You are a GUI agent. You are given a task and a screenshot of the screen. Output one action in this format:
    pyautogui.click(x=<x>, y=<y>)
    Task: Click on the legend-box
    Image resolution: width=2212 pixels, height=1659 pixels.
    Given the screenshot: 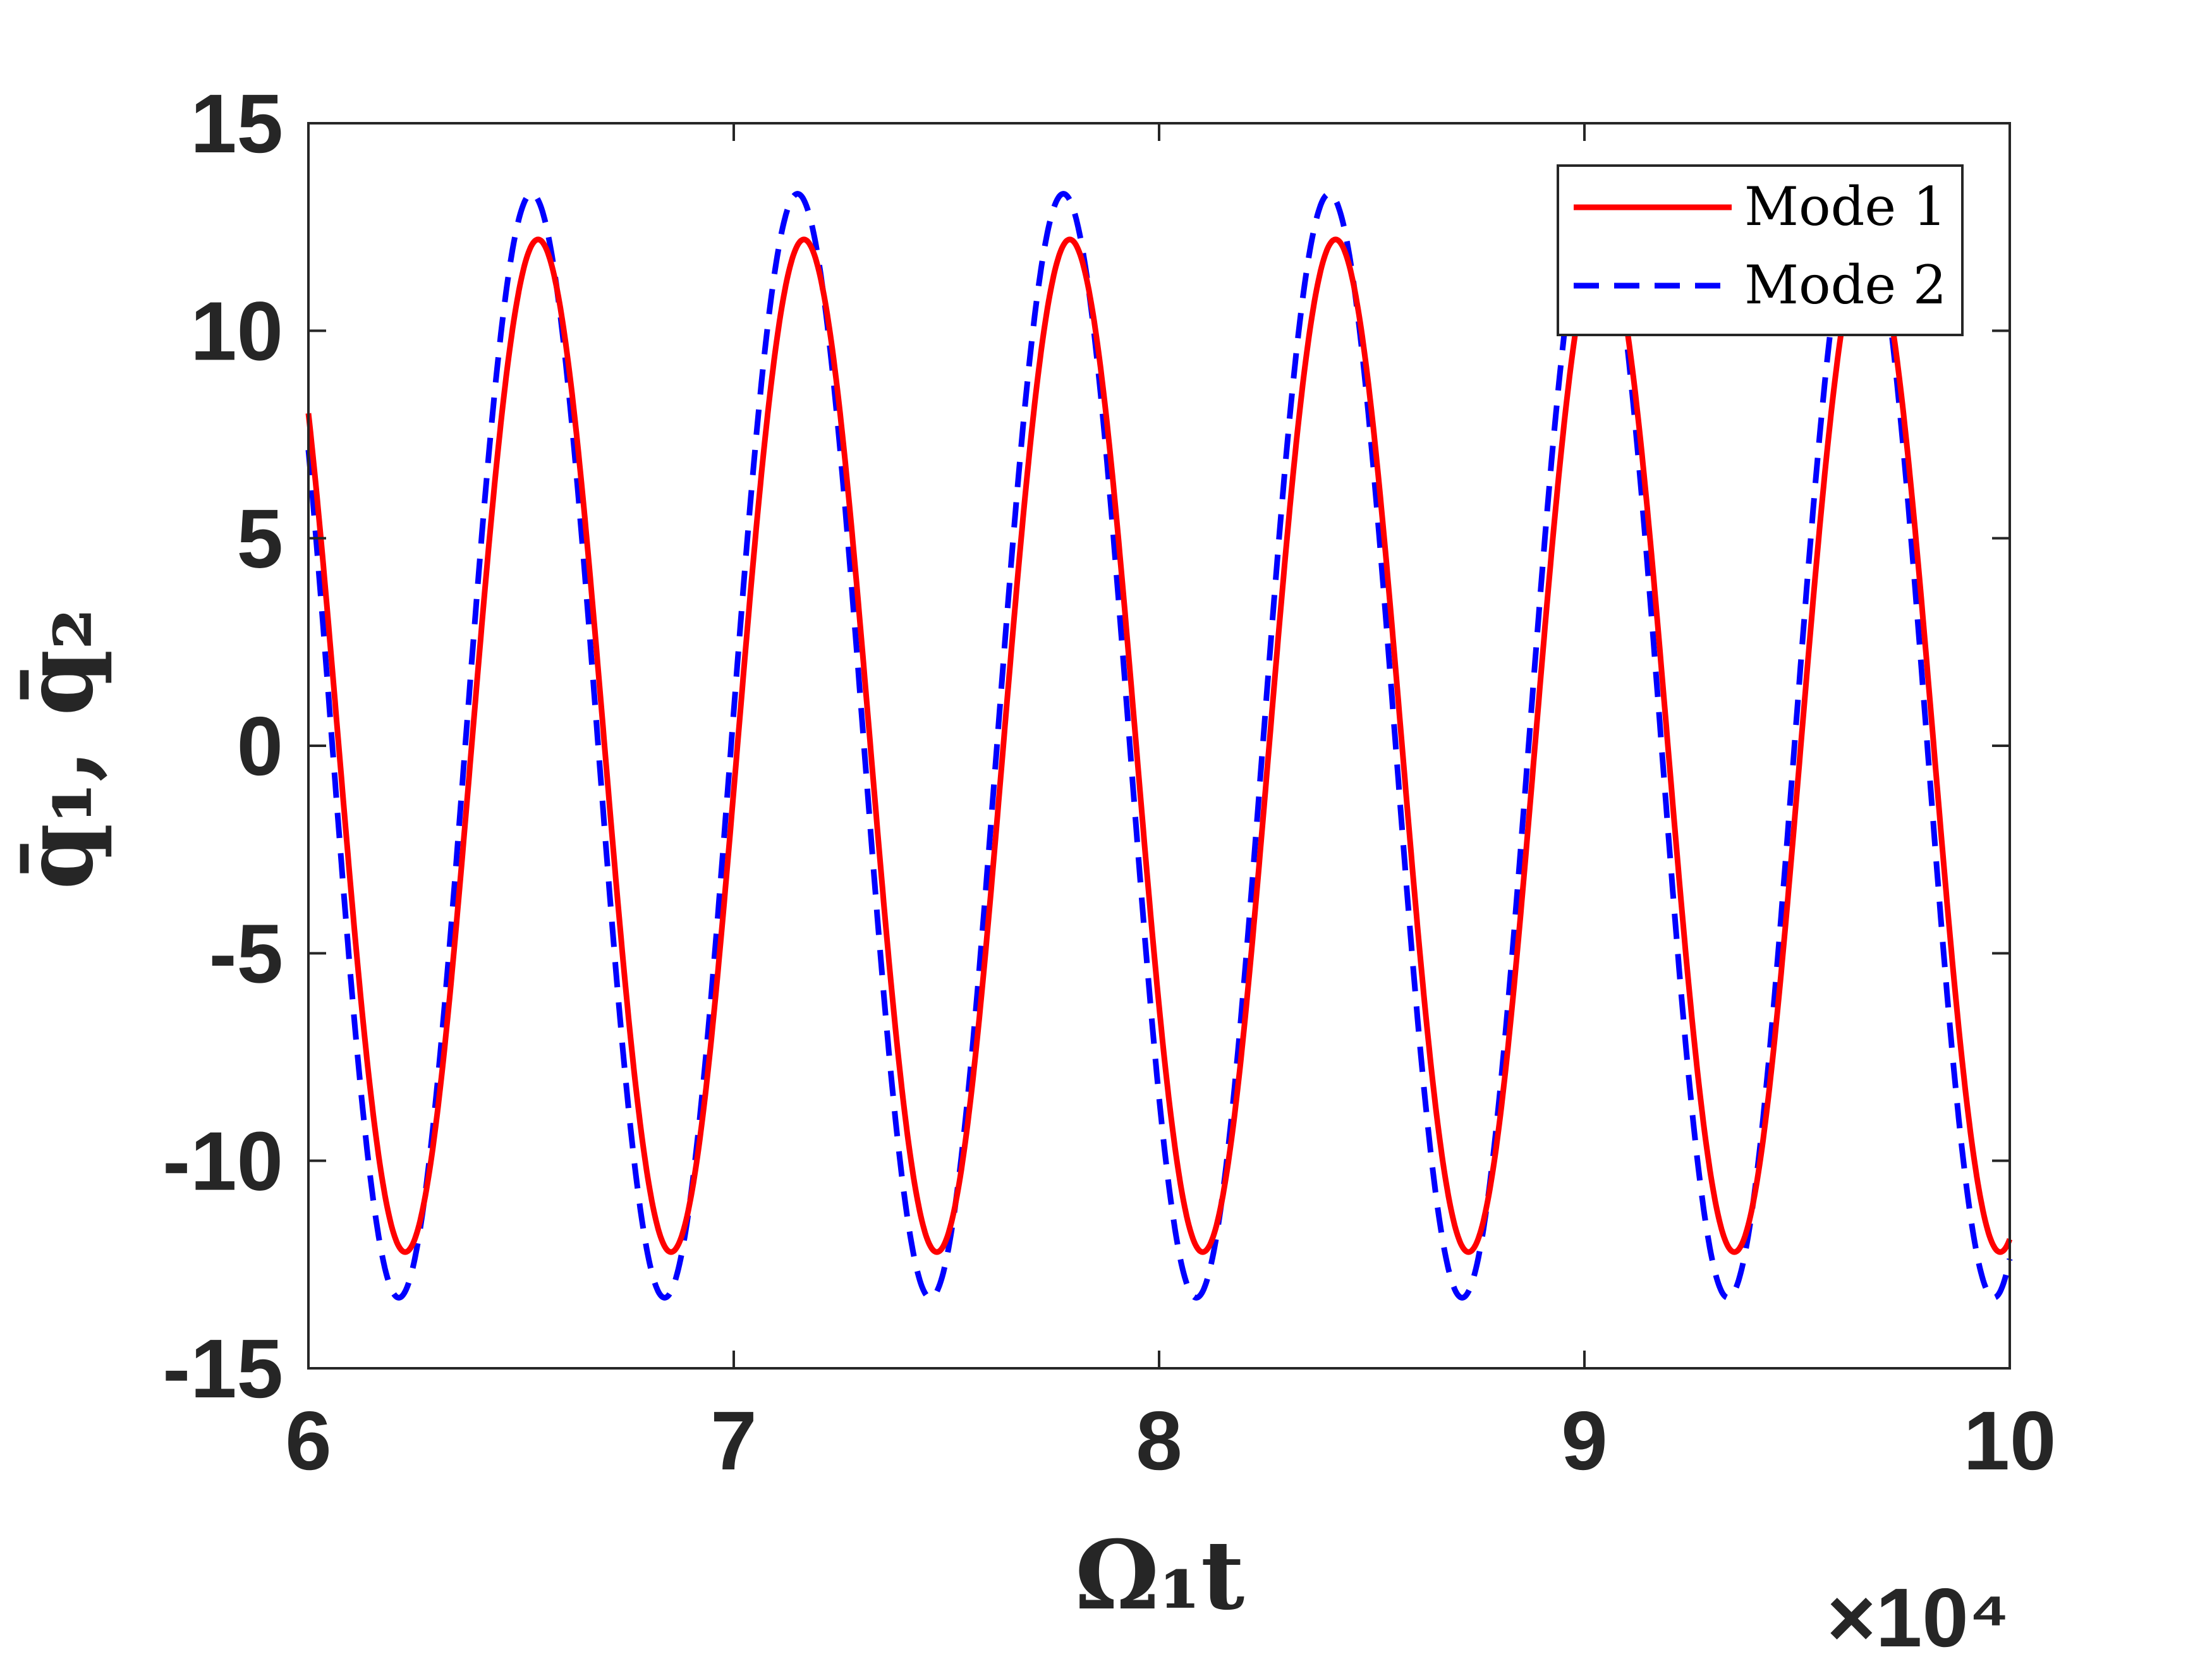 What is the action you would take?
    pyautogui.click(x=1760, y=250)
    